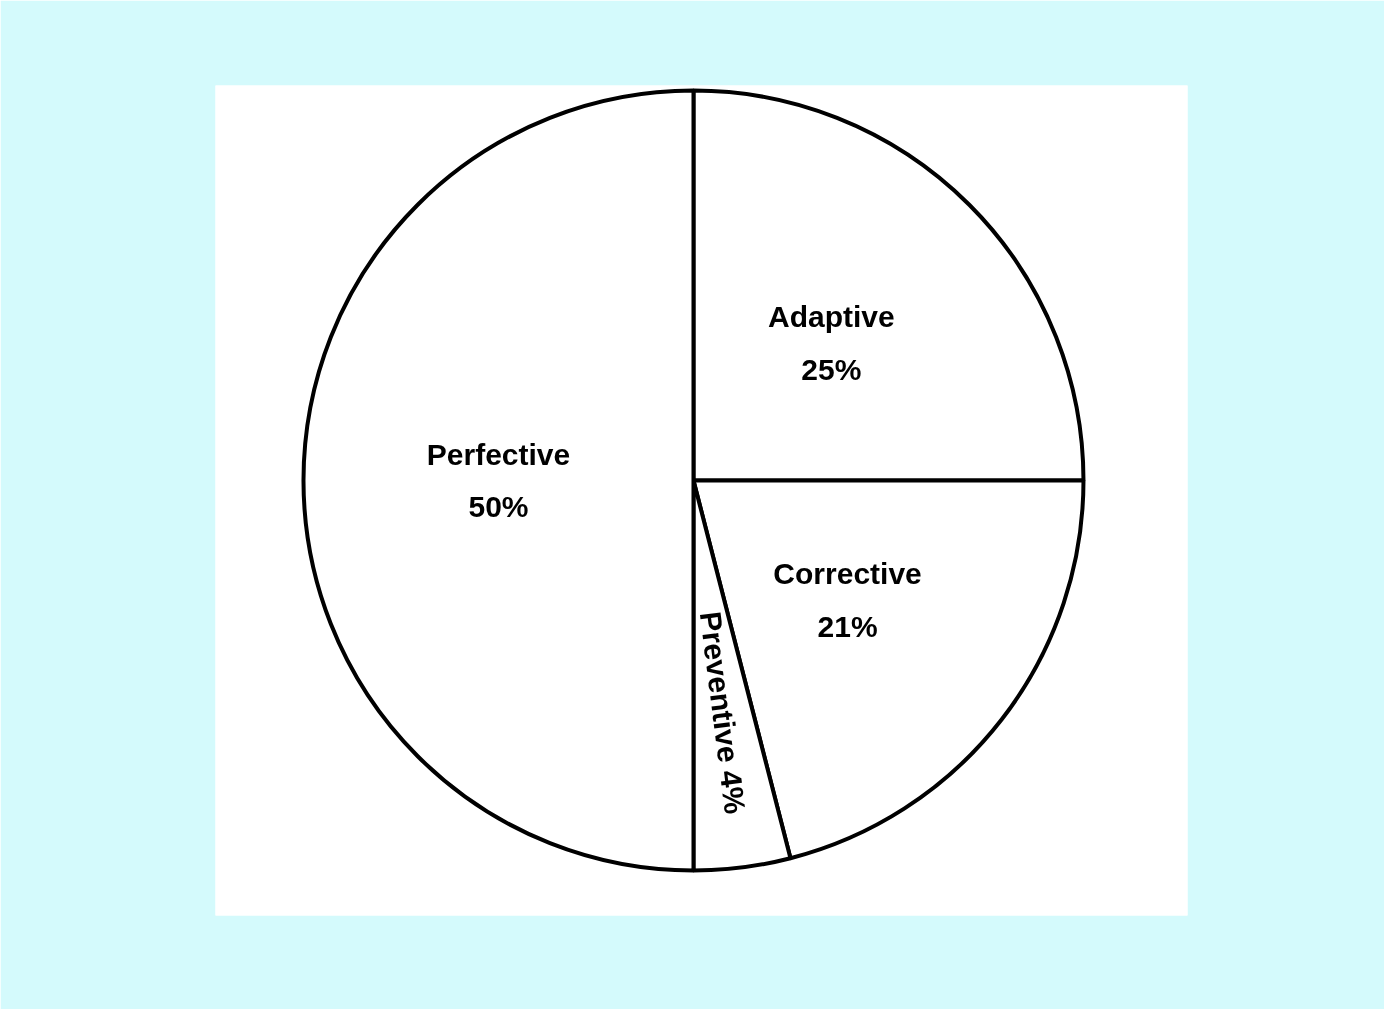 This screenshot has width=1384, height=1009. What do you see at coordinates (847, 626) in the screenshot?
I see `data-label: 21%` at bounding box center [847, 626].